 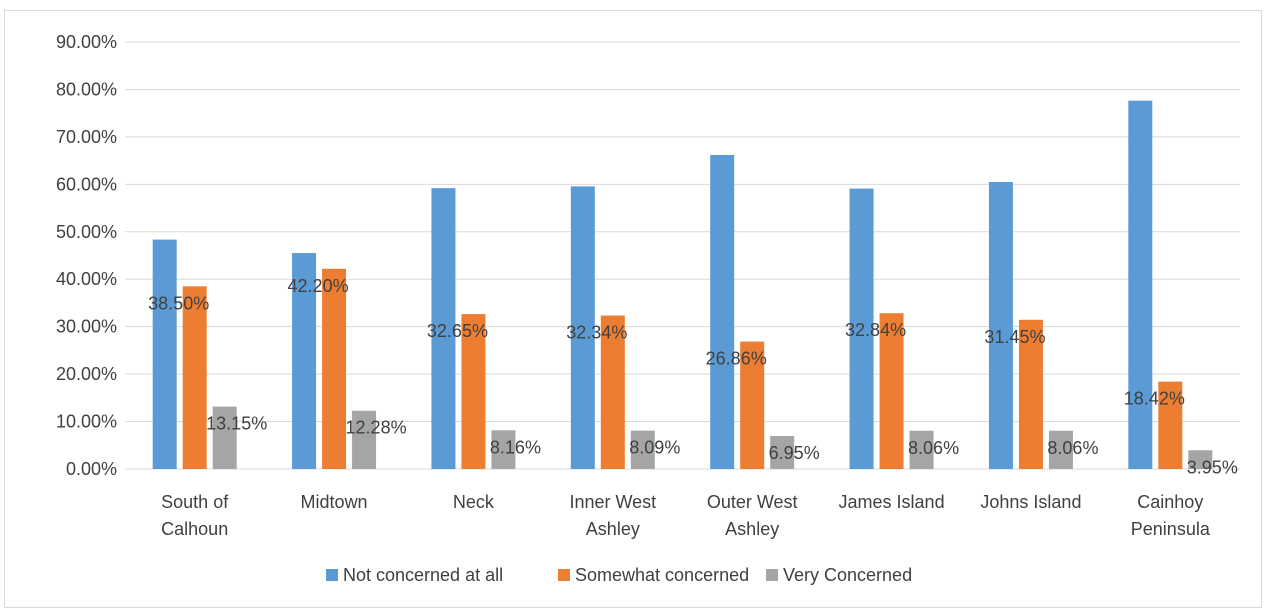 What do you see at coordinates (91, 469) in the screenshot?
I see `y-tick-label: 0.00%` at bounding box center [91, 469].